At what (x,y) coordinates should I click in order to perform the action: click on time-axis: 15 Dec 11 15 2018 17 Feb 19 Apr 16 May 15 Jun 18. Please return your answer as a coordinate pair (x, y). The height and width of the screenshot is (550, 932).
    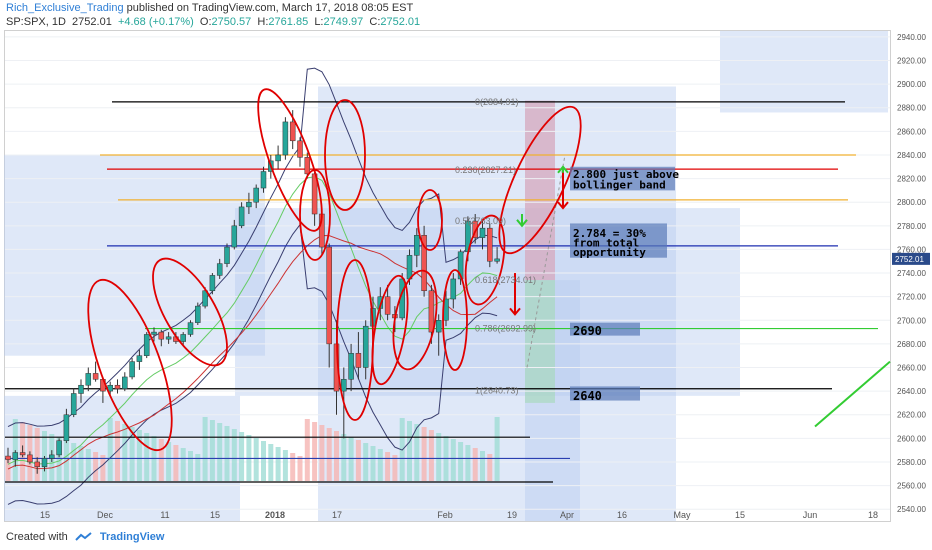
    Looking at the image, I should click on (459, 515).